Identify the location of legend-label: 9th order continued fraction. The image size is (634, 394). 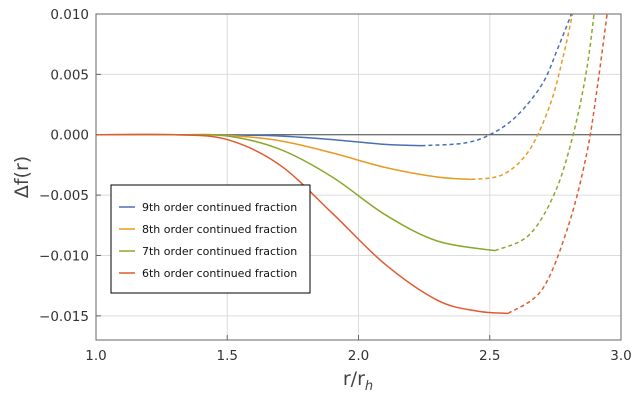
(219, 207).